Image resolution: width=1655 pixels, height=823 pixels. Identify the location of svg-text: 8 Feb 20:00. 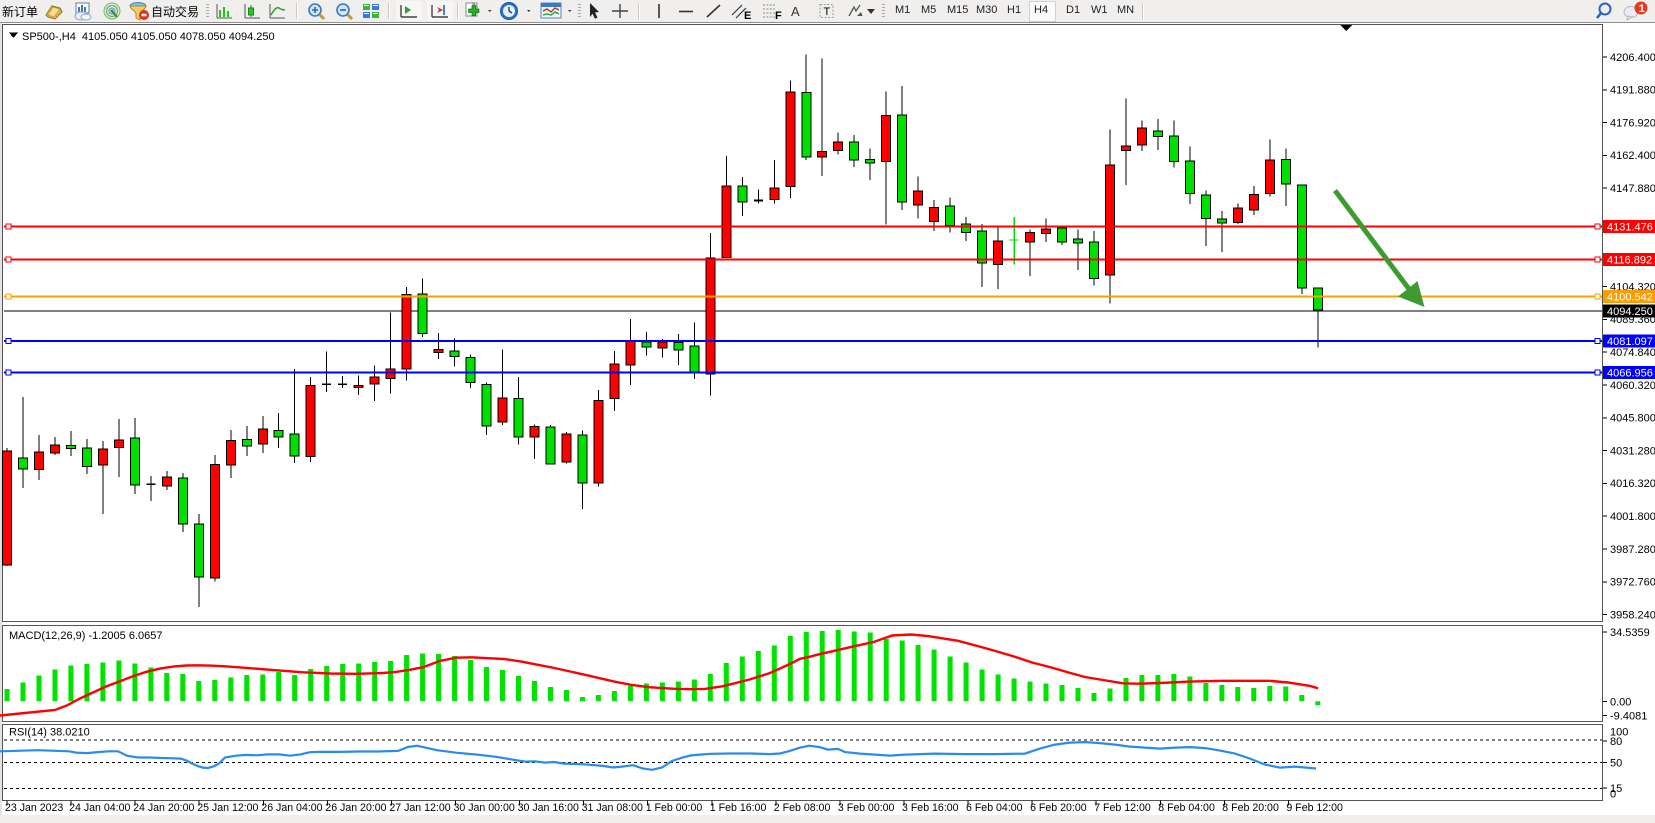
(1250, 808).